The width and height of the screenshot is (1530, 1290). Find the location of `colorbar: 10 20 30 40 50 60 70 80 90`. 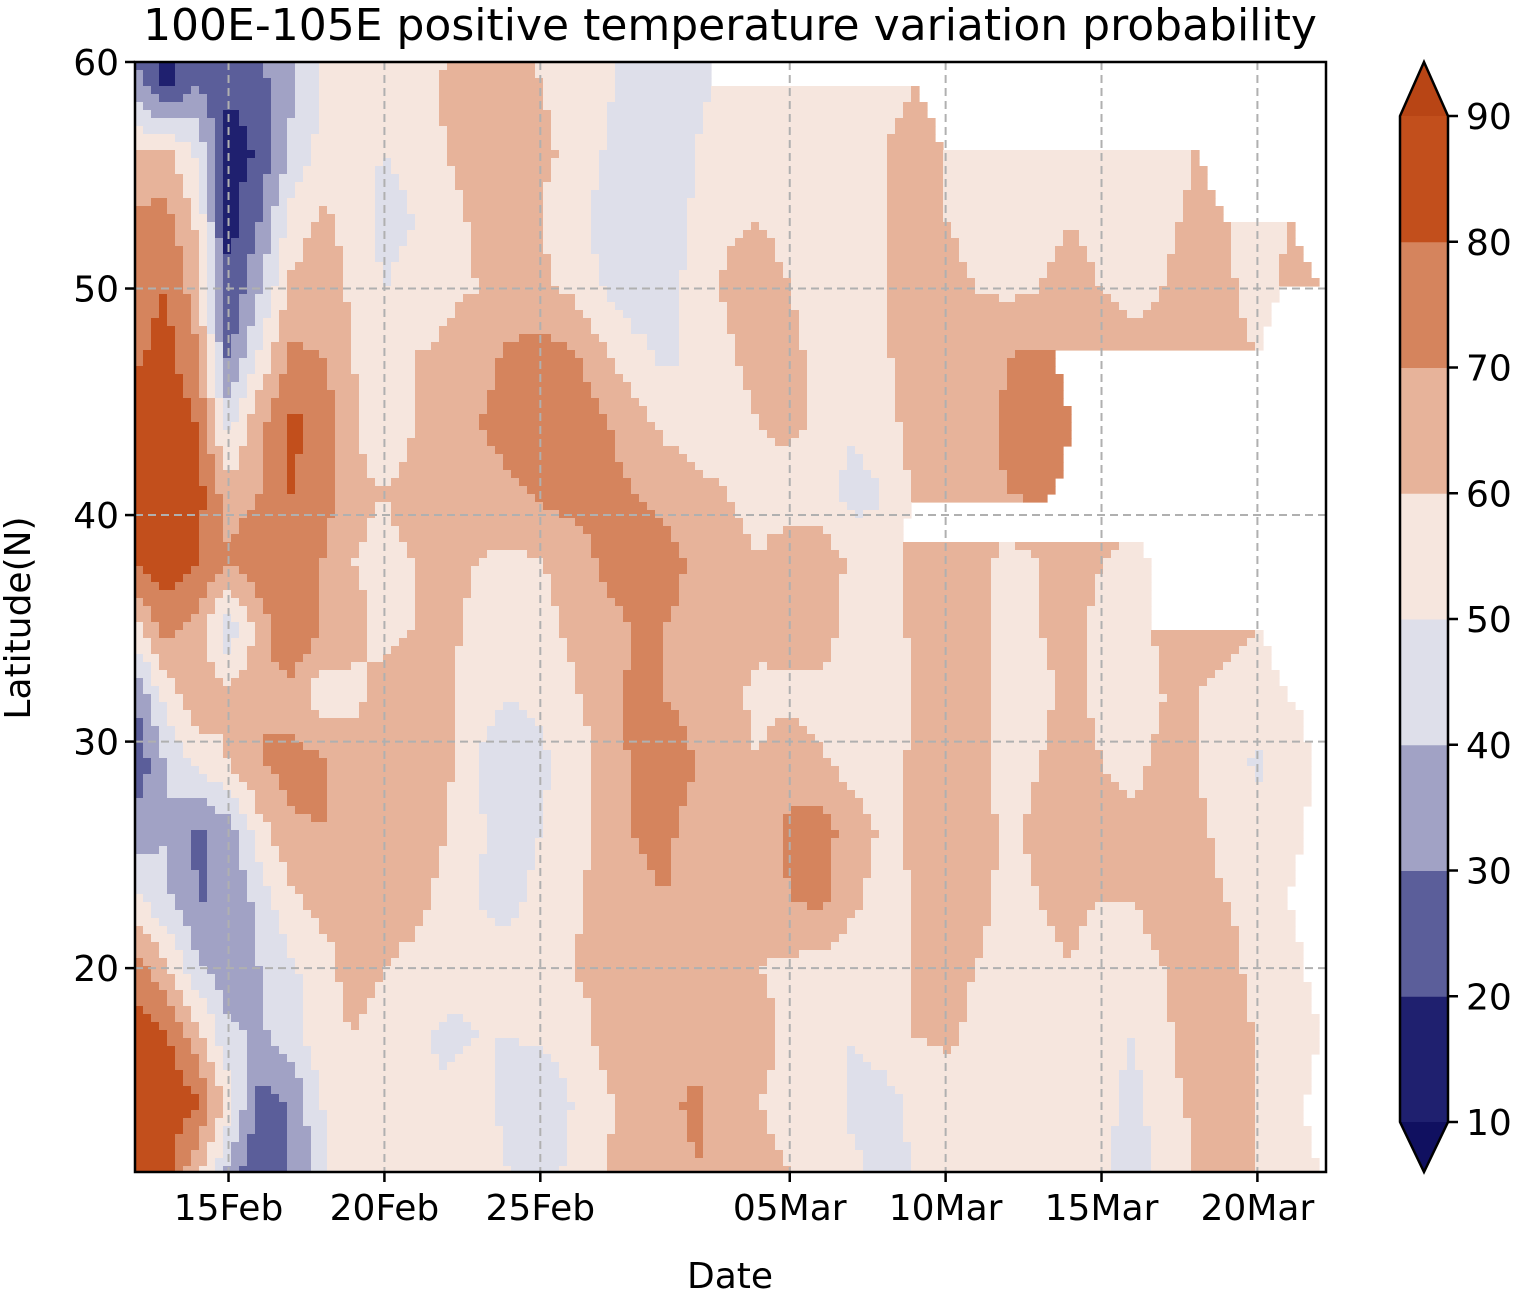

colorbar: 10 20 30 40 50 60 70 80 90 is located at coordinates (1455, 616).